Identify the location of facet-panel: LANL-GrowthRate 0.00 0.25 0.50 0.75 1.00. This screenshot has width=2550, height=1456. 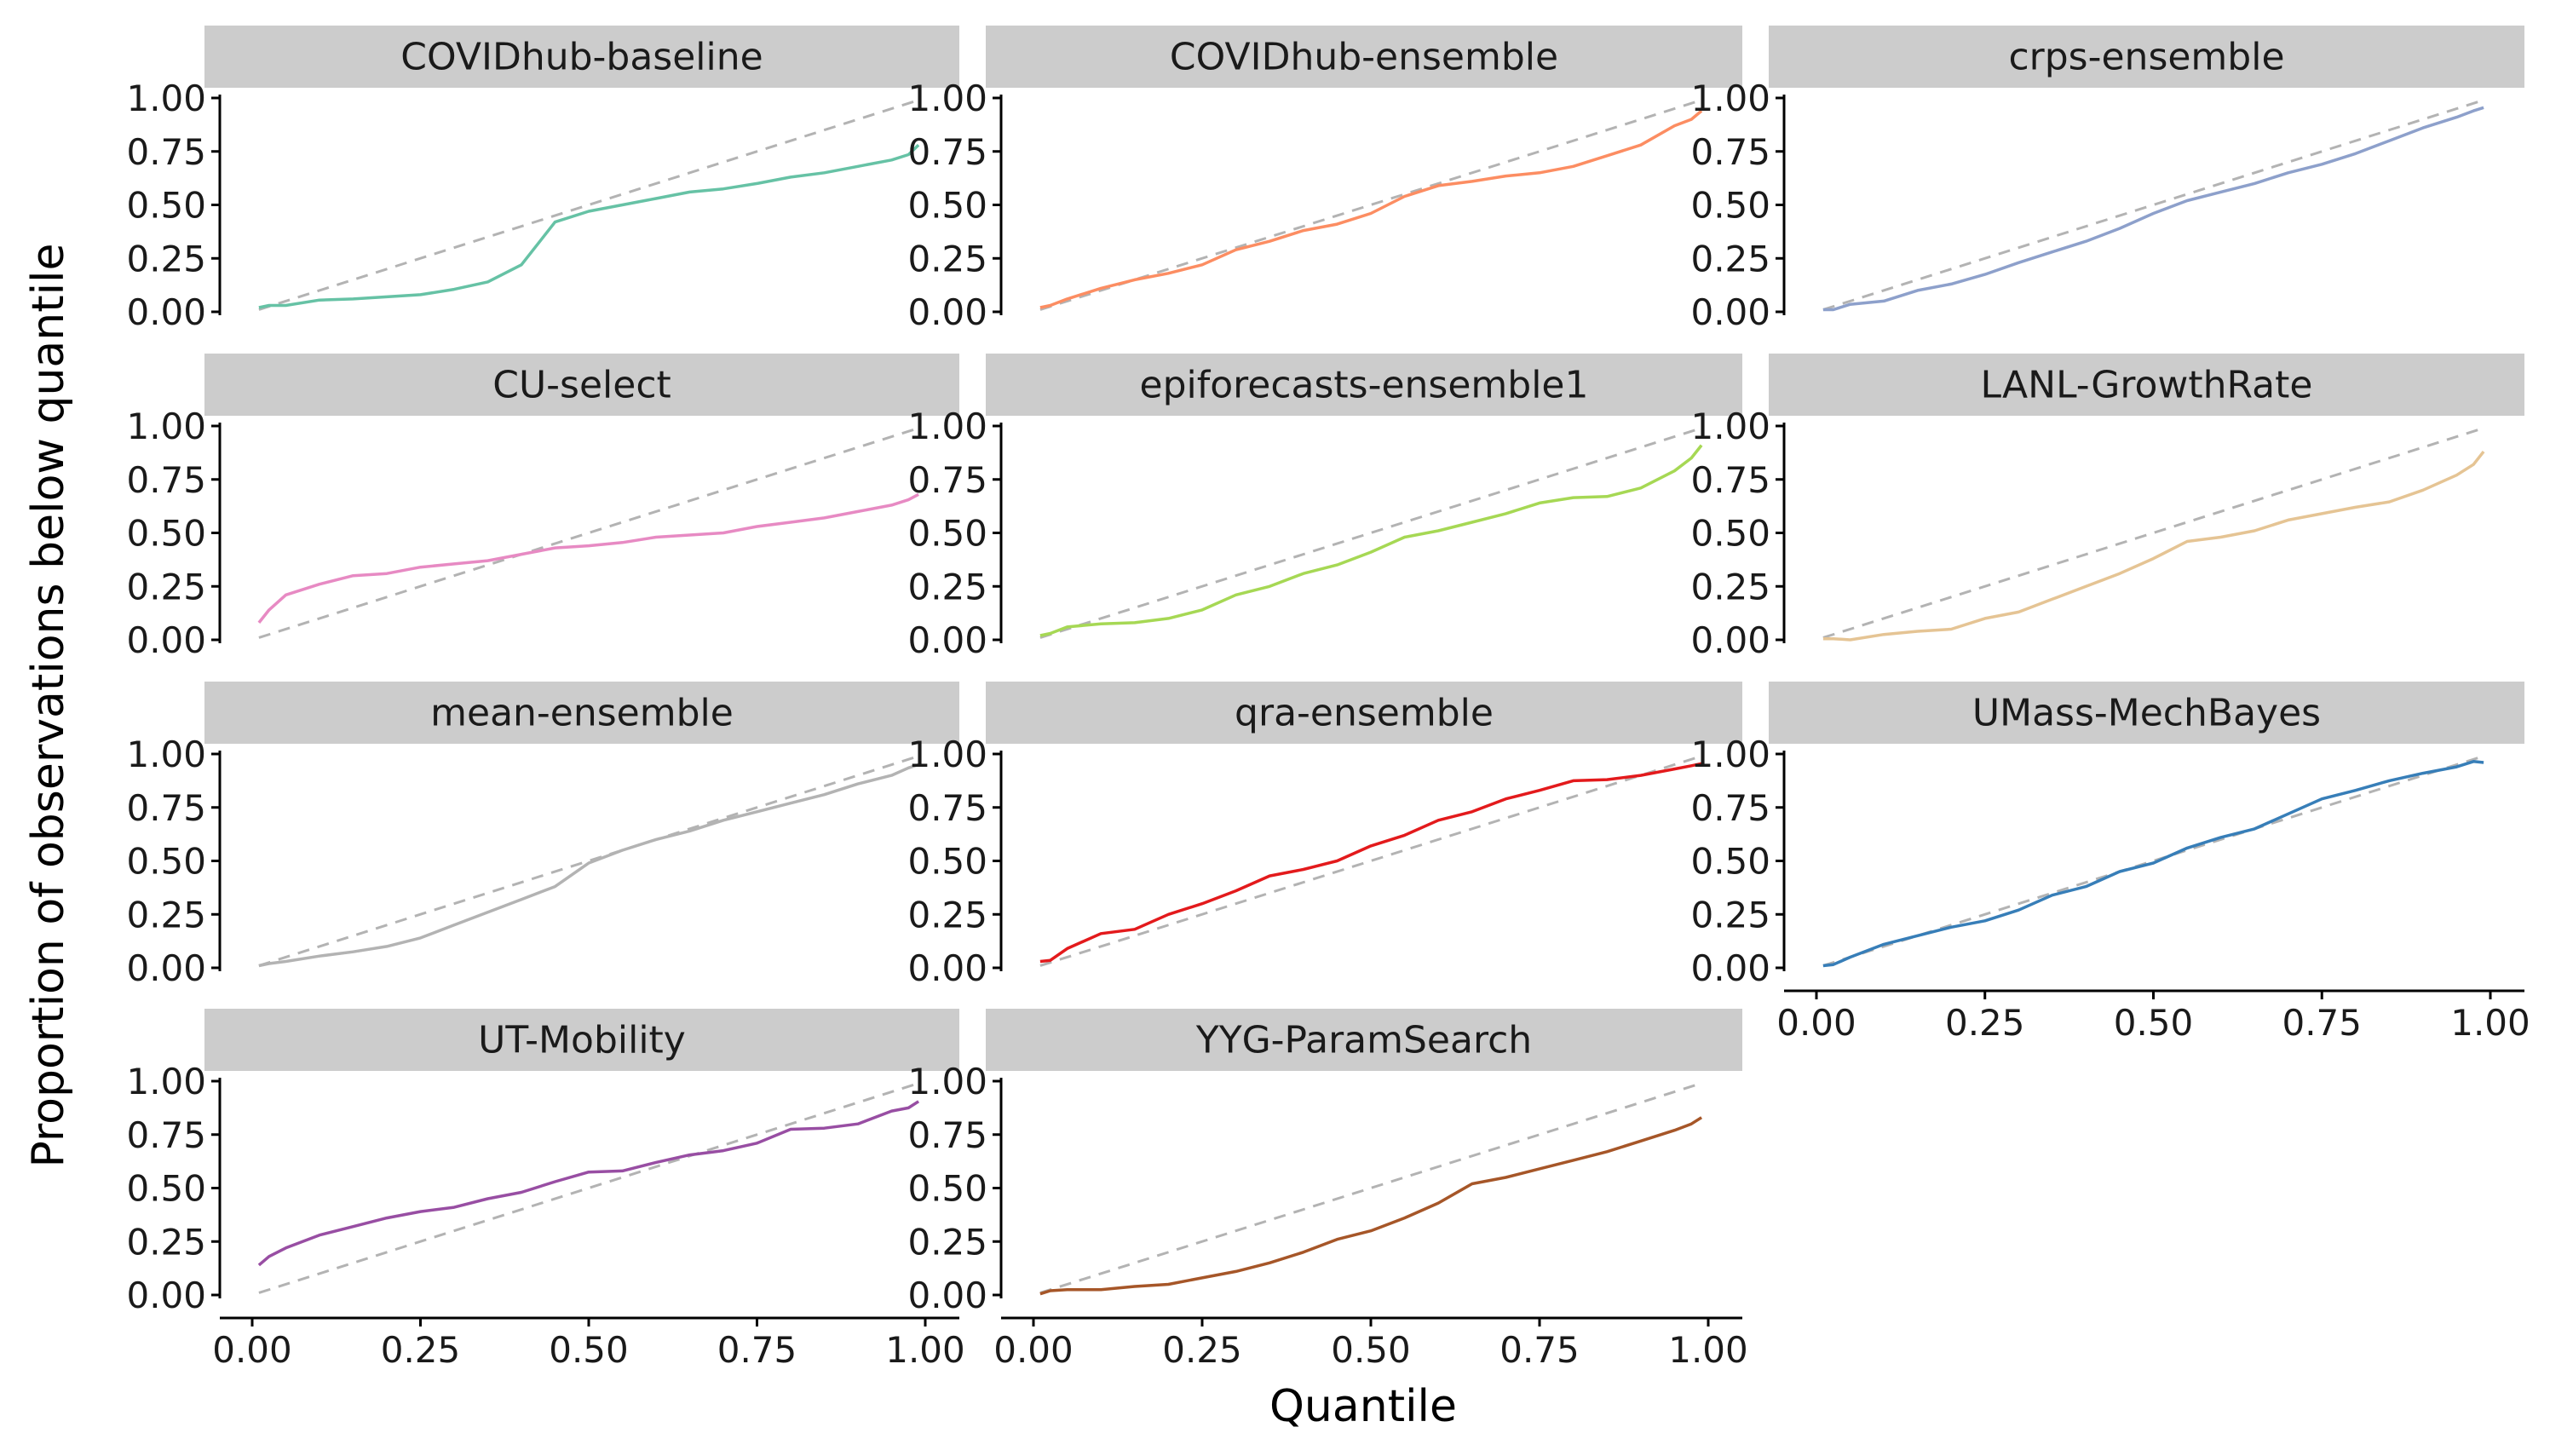
(2107, 508).